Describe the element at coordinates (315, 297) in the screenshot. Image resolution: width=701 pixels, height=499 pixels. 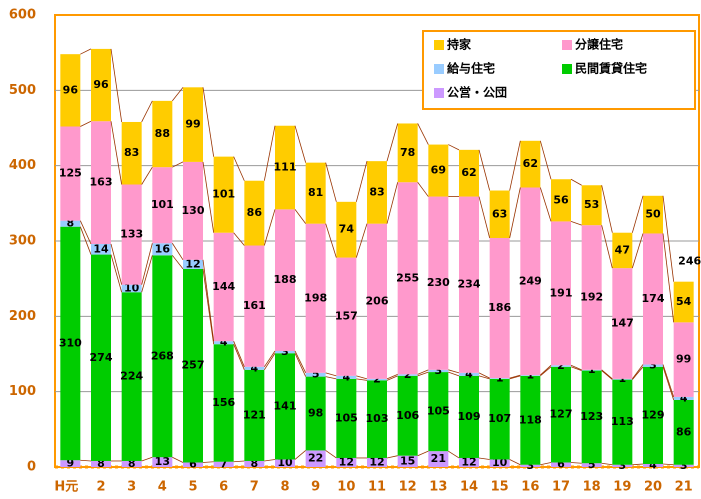
I see `segment-label: 198` at that location.